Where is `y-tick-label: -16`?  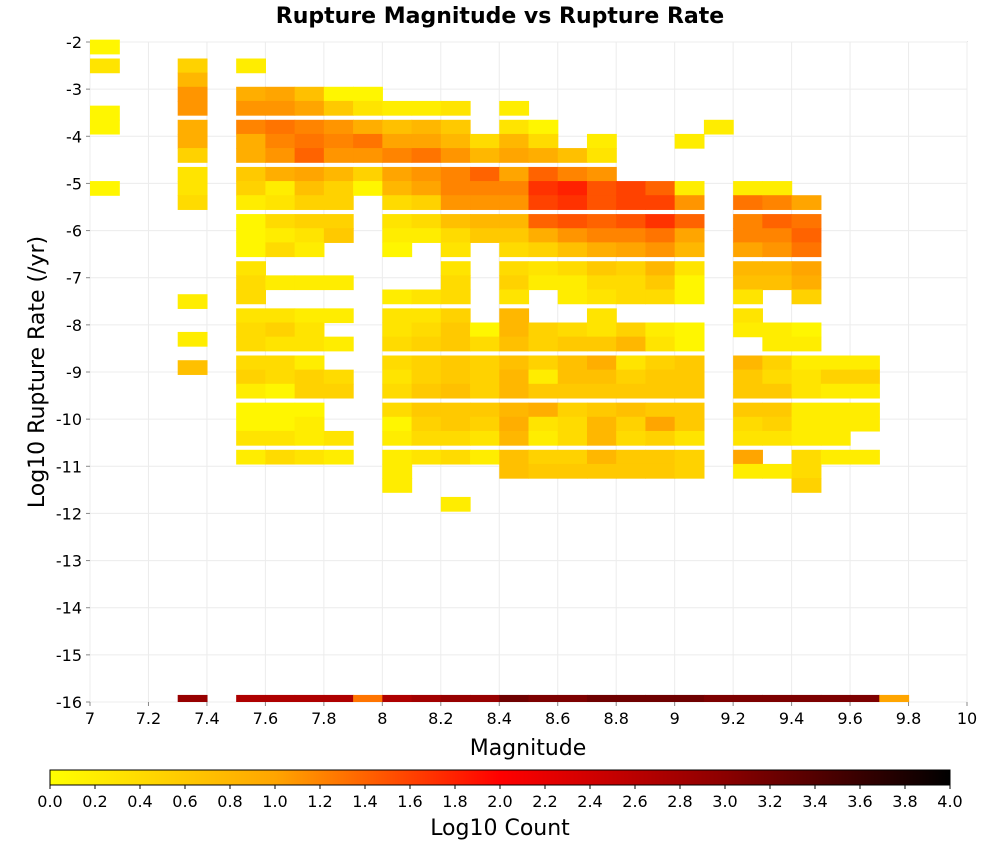 y-tick-label: -16 is located at coordinates (69, 702).